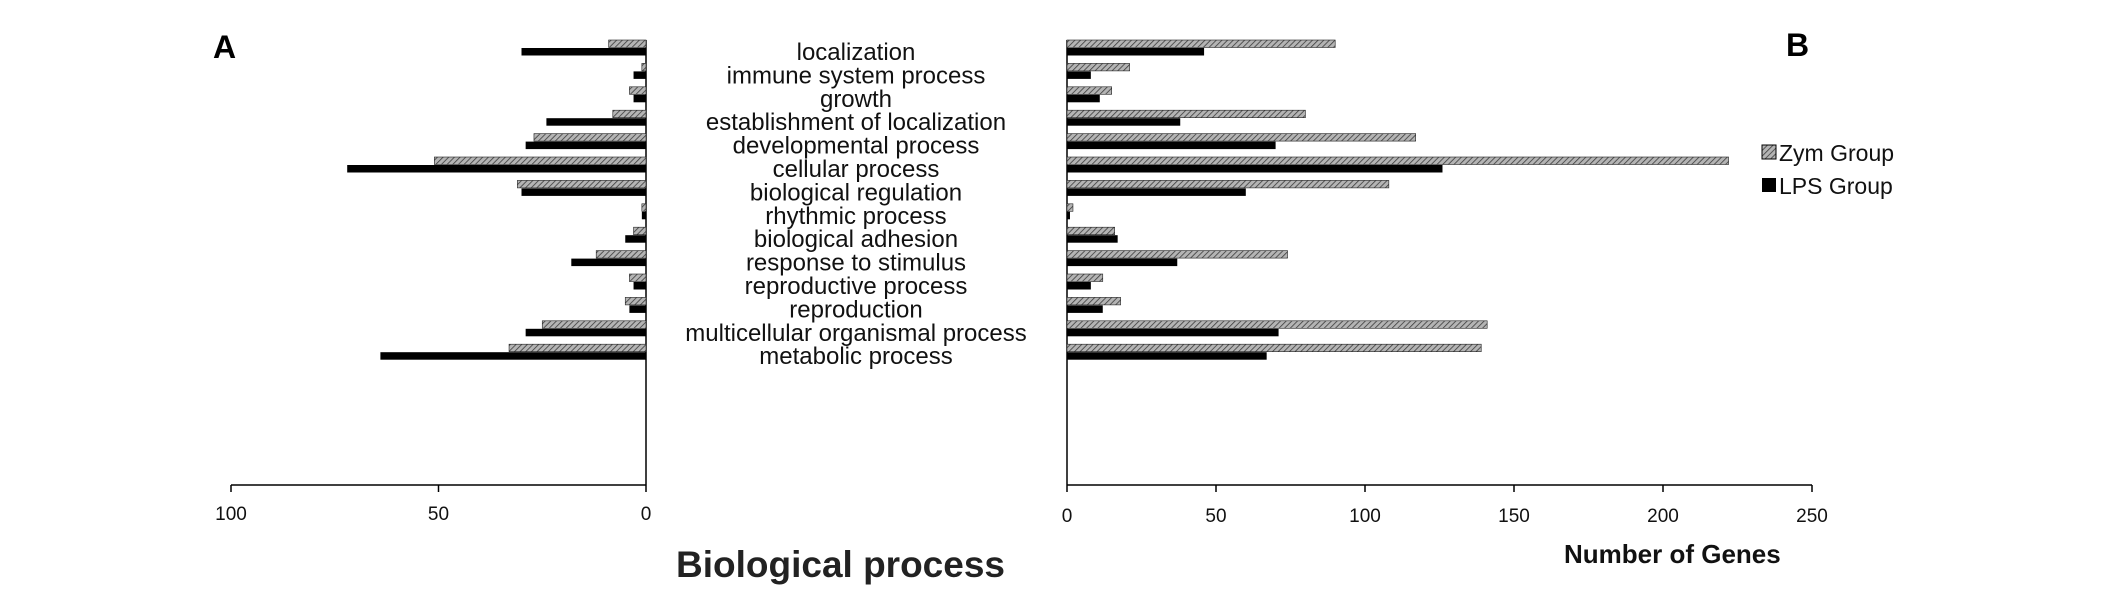  I want to click on left-bar-zym-reproduction, so click(635, 301).